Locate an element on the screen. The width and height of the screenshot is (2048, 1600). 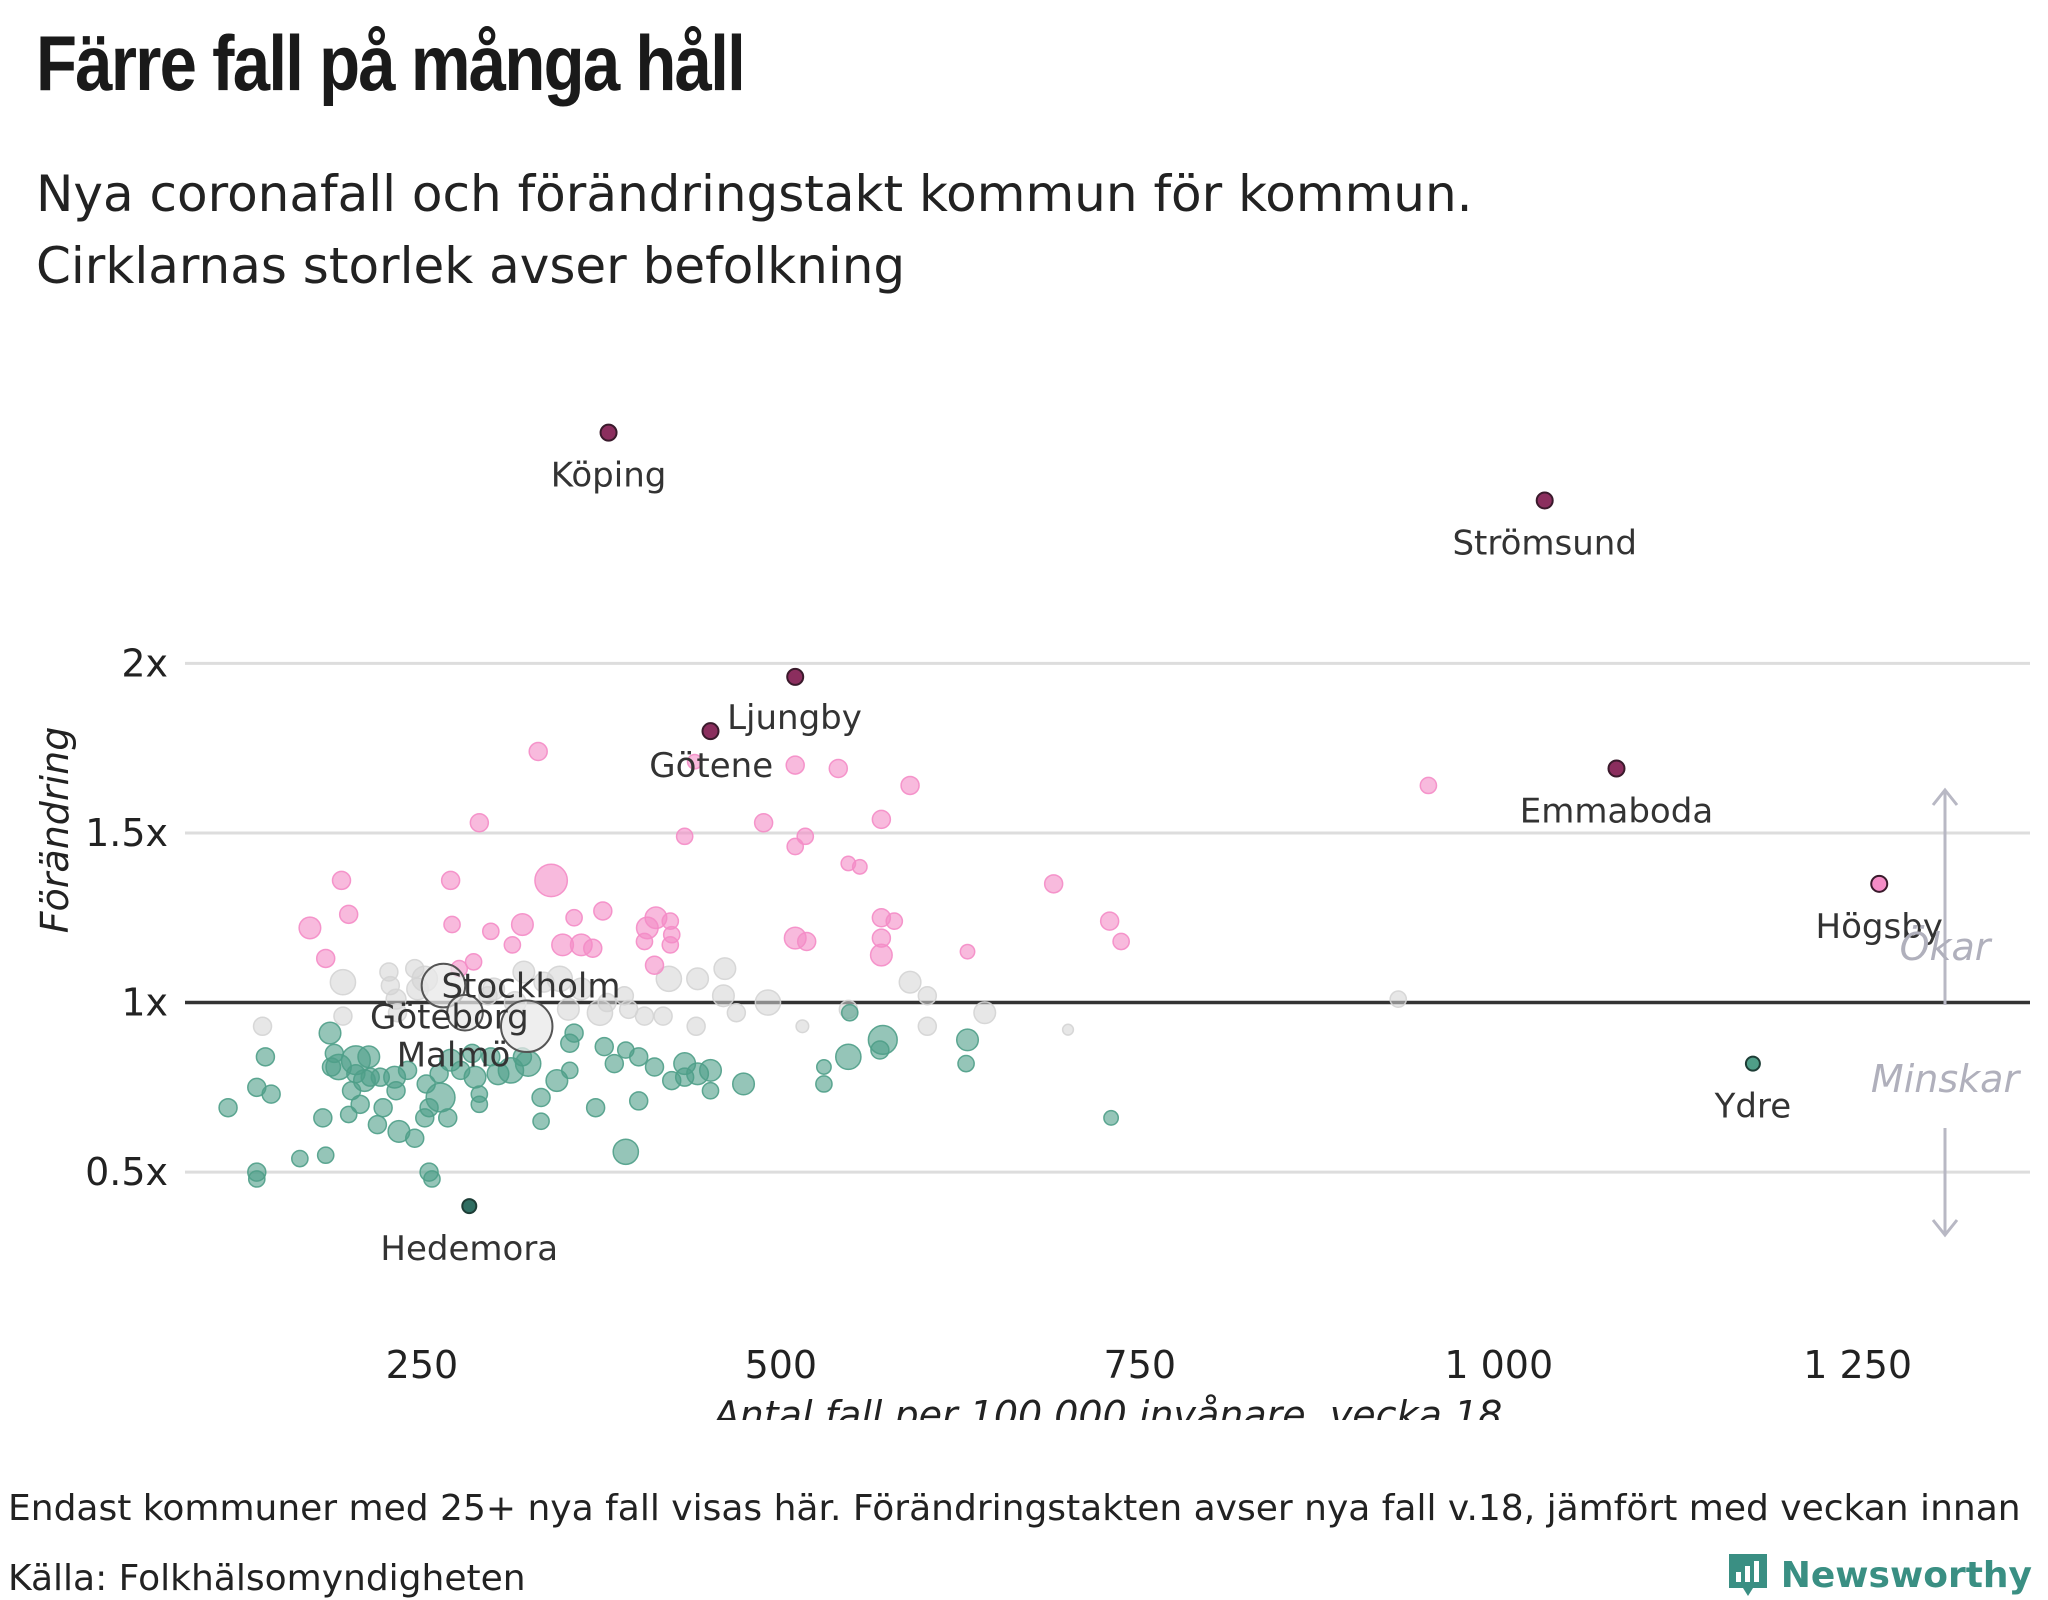
y-axis-label: Förändring is located at coordinates (55, 830).